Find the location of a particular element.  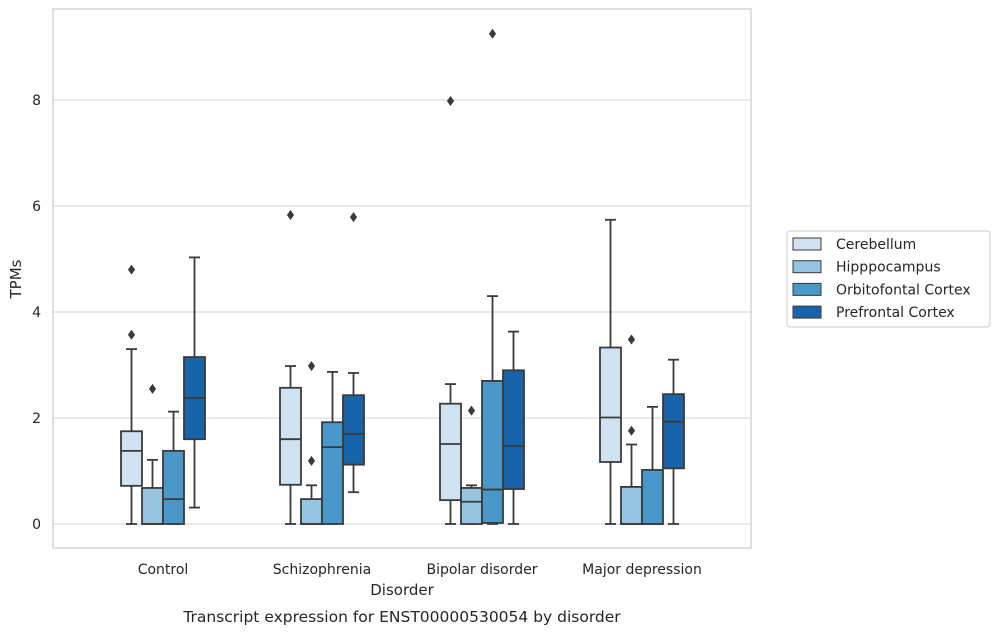

legend-frame is located at coordinates (888, 279).